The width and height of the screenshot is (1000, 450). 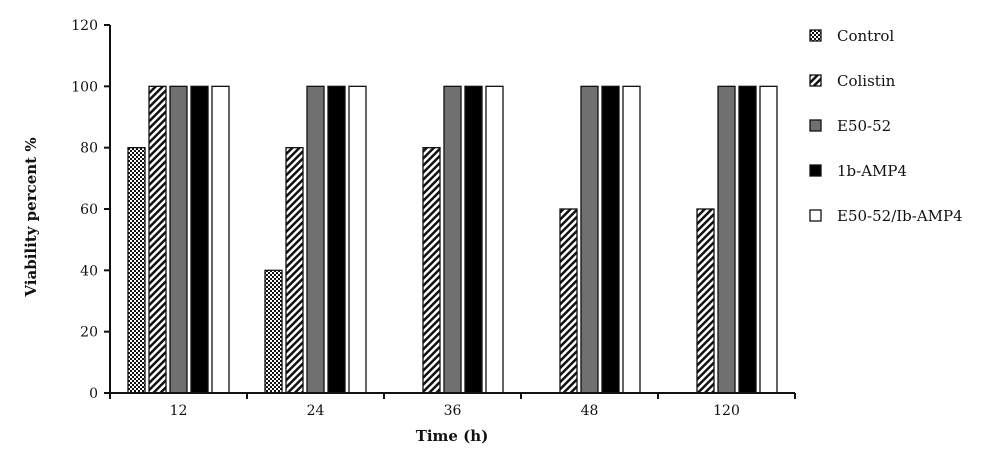 I want to click on x-tick-label-36: 36, so click(x=453, y=411).